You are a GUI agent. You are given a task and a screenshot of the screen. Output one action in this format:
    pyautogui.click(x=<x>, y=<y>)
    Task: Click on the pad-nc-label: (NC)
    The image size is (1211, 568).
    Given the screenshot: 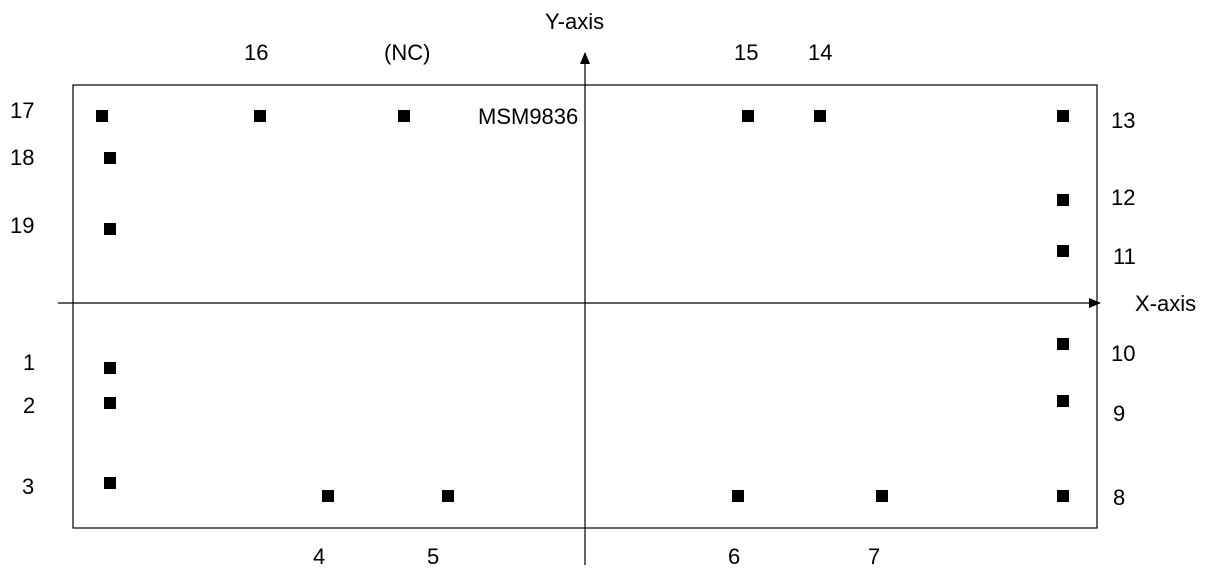 What is the action you would take?
    pyautogui.click(x=407, y=52)
    